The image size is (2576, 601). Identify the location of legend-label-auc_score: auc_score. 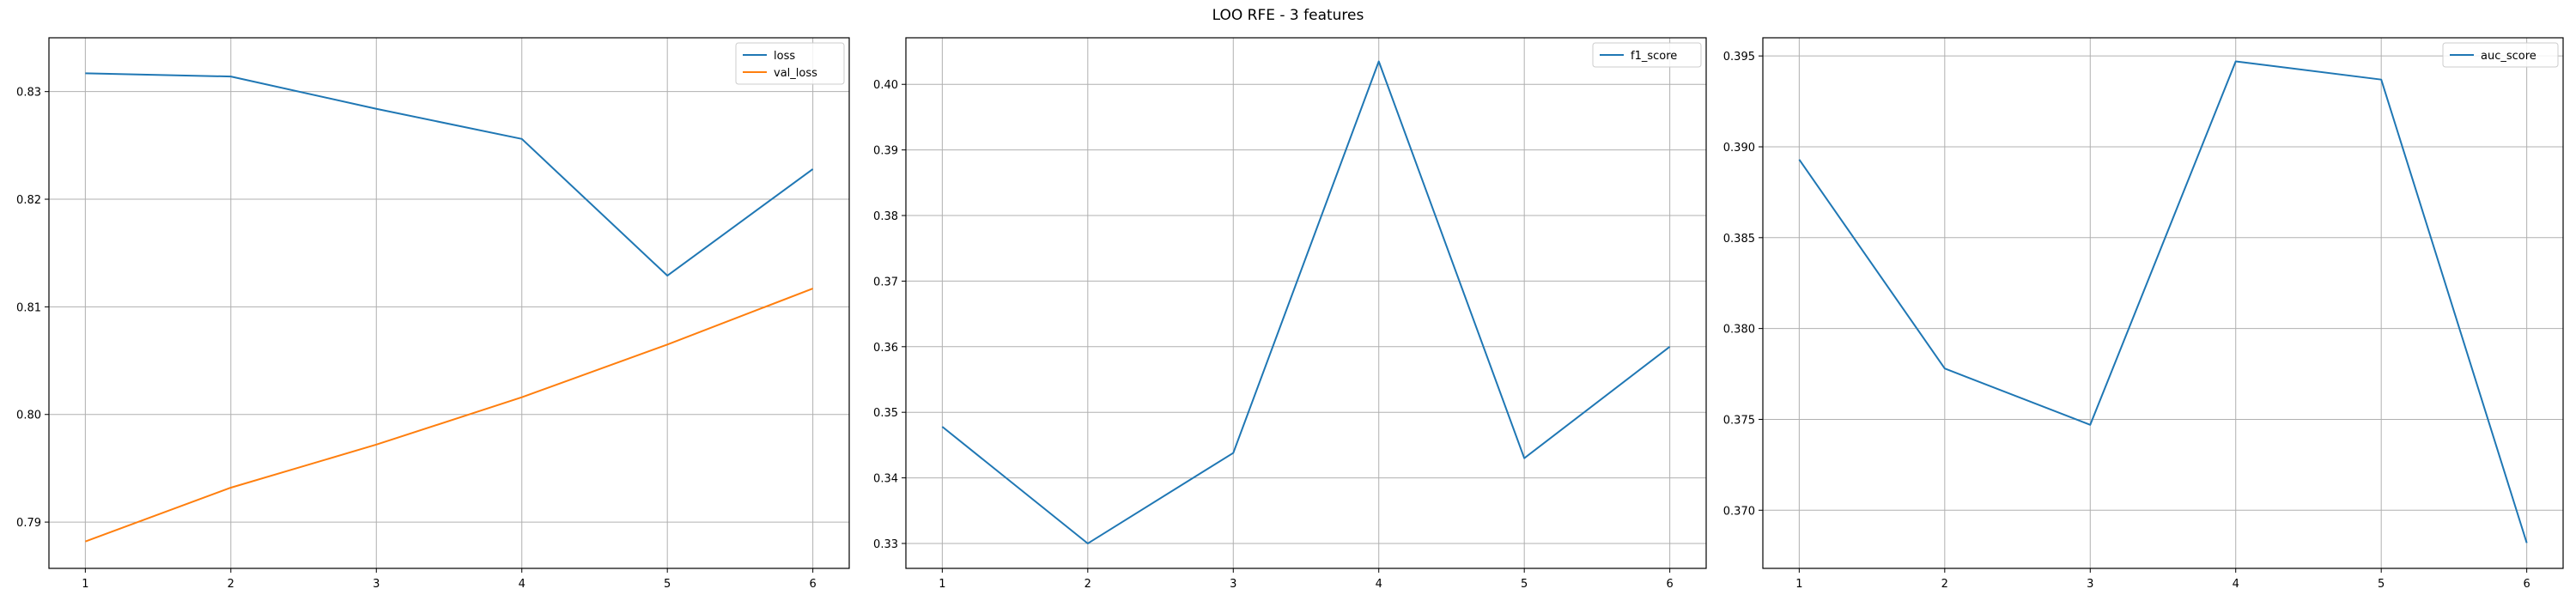
(2509, 57).